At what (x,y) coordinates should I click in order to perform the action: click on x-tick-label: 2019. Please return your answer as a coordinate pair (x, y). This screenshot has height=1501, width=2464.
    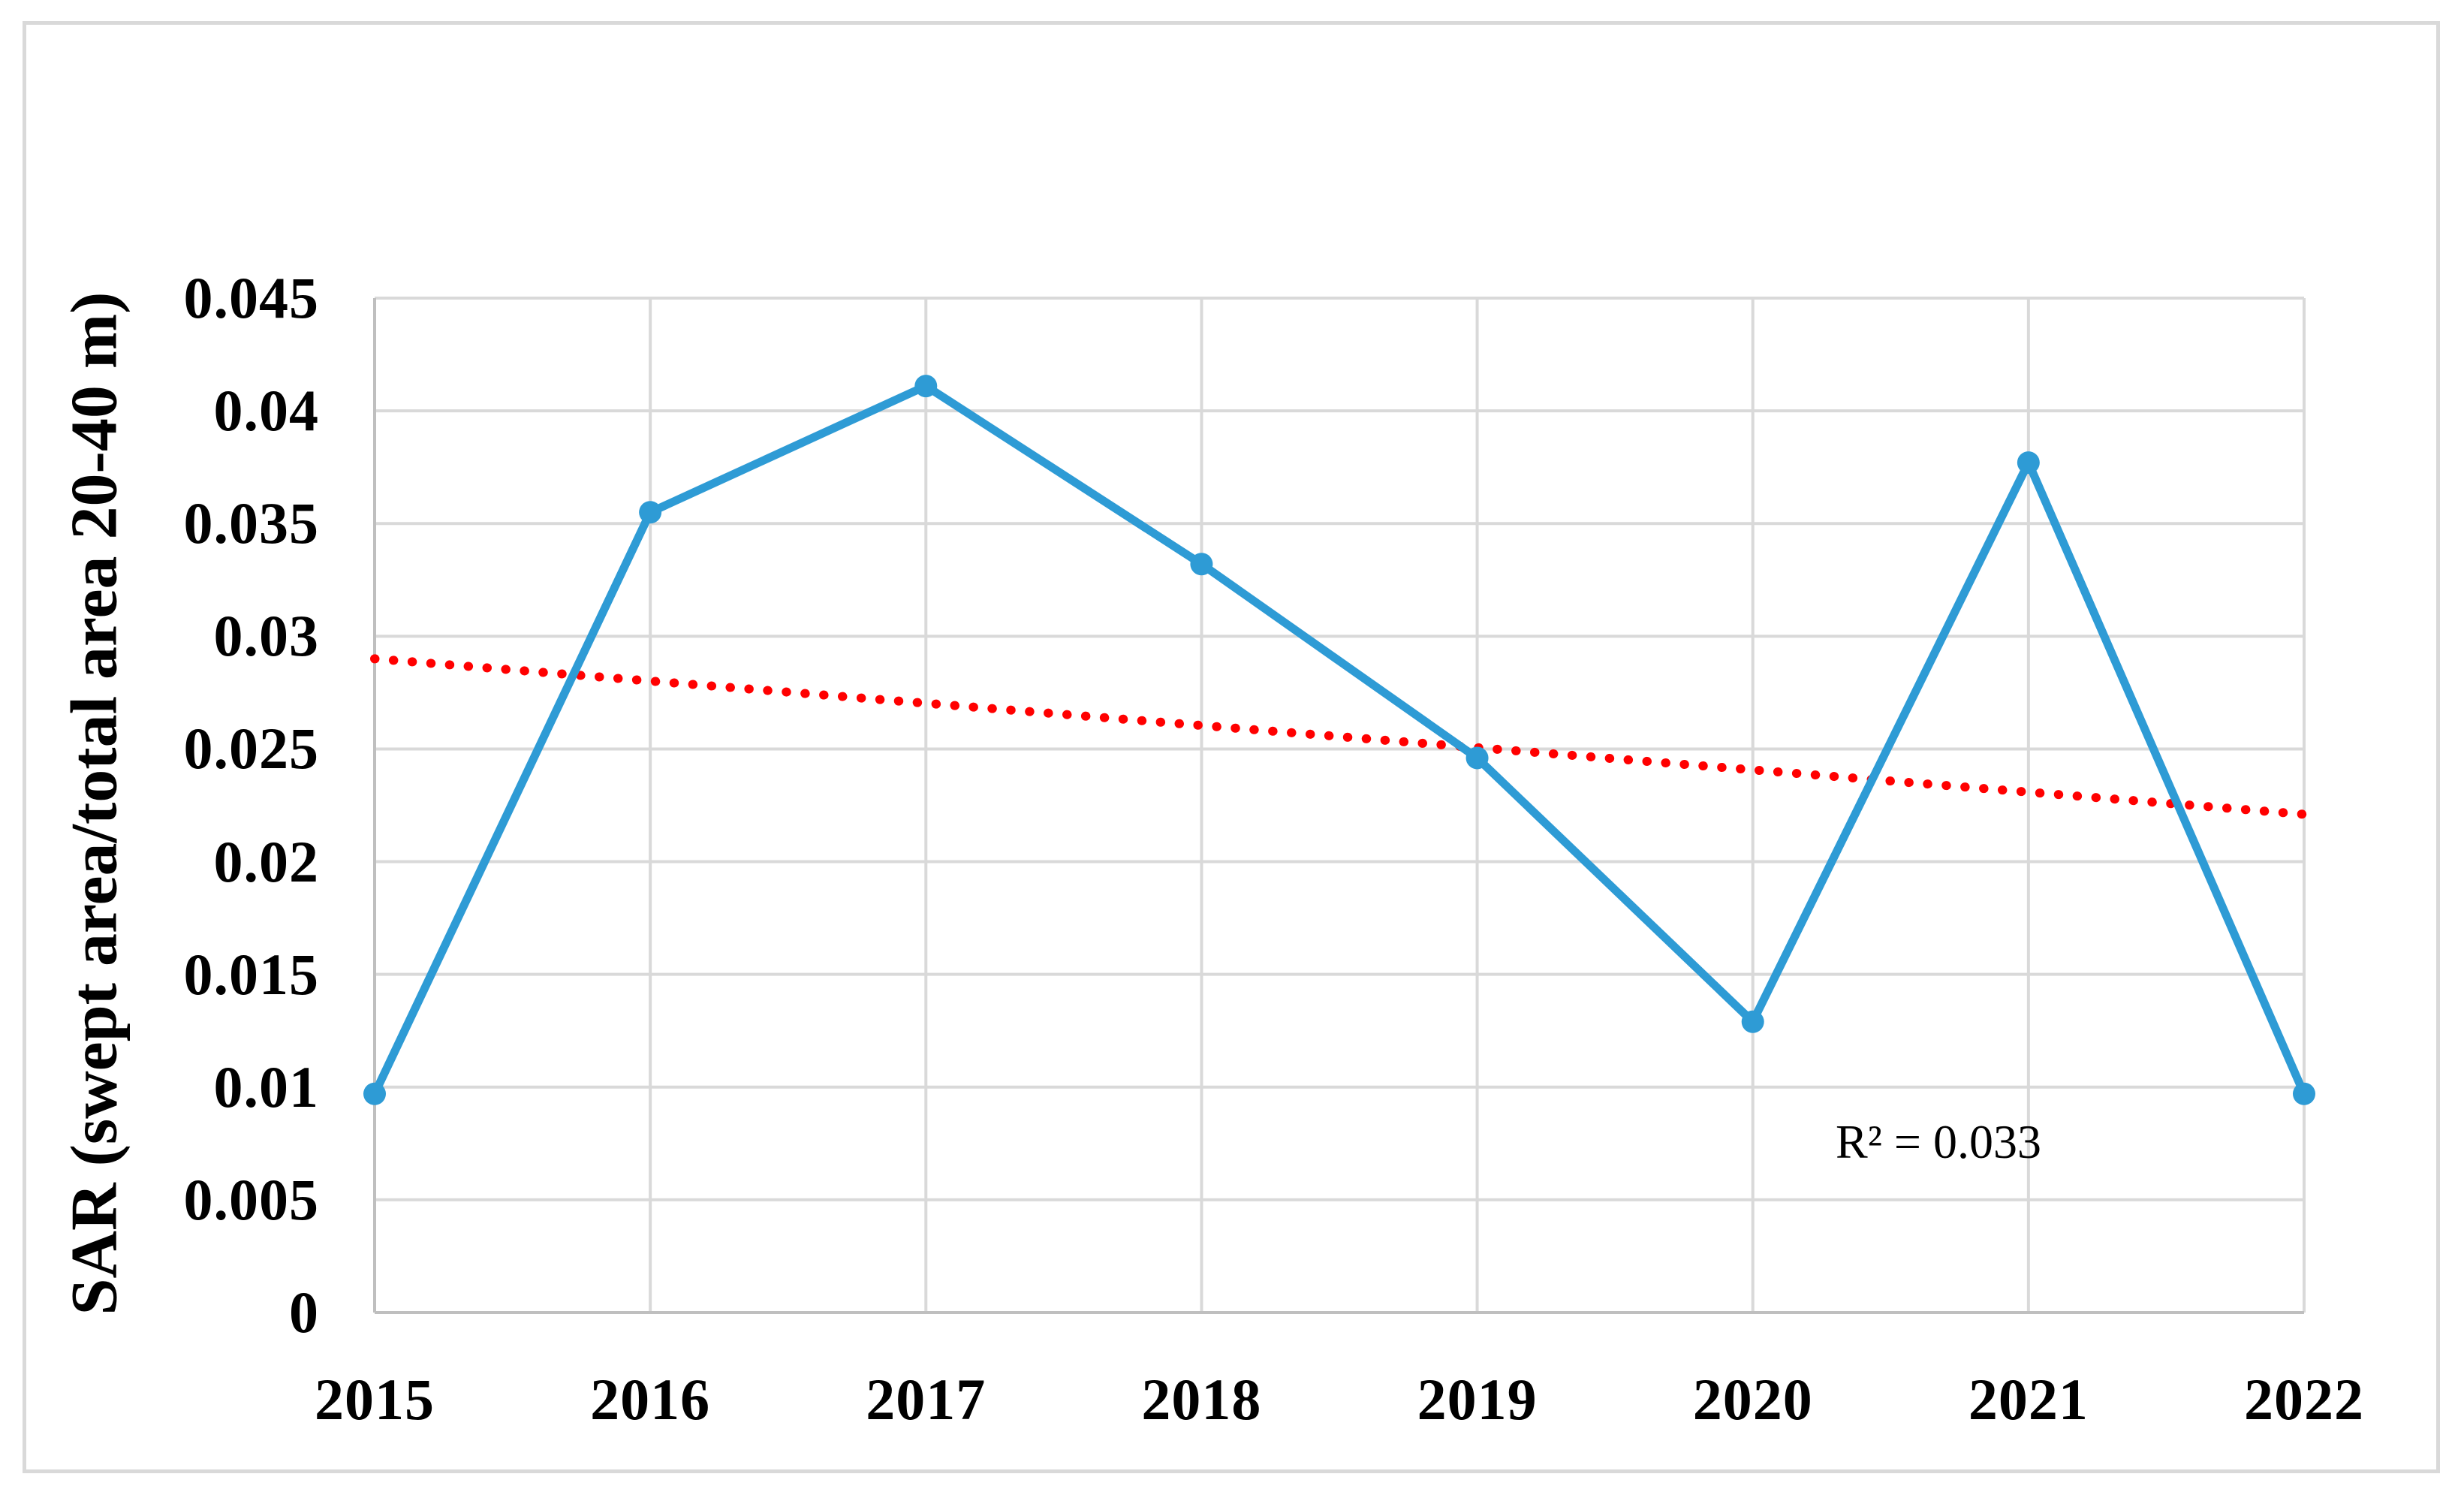
    Looking at the image, I should click on (1477, 1399).